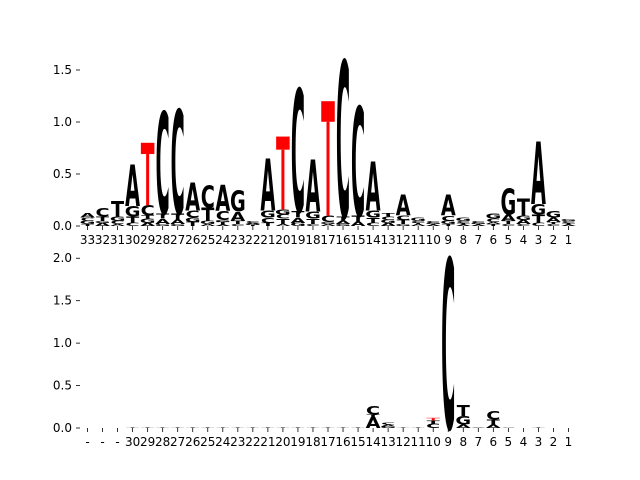 The height and width of the screenshot is (480, 640). Describe the element at coordinates (313, 438) in the screenshot. I see `x-tick: 18` at that location.